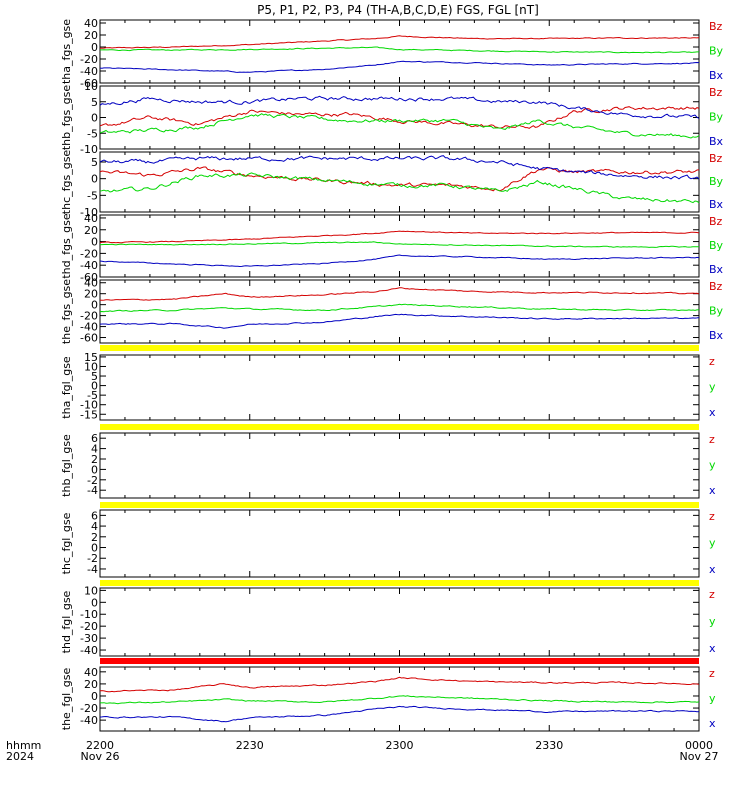  I want to click on series-line-x, so click(399, 714).